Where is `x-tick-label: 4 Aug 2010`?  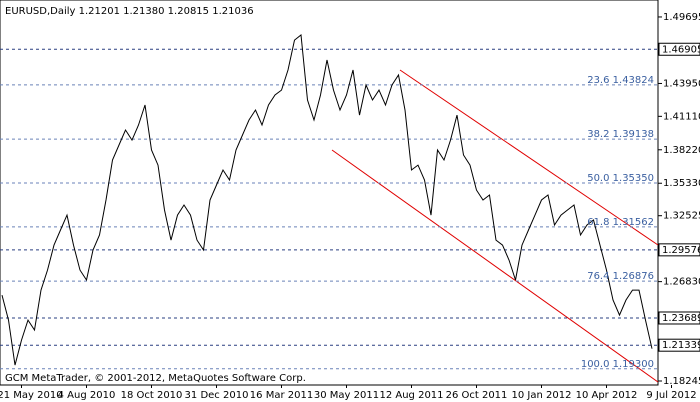
x-tick-label: 4 Aug 2010 is located at coordinates (87, 395).